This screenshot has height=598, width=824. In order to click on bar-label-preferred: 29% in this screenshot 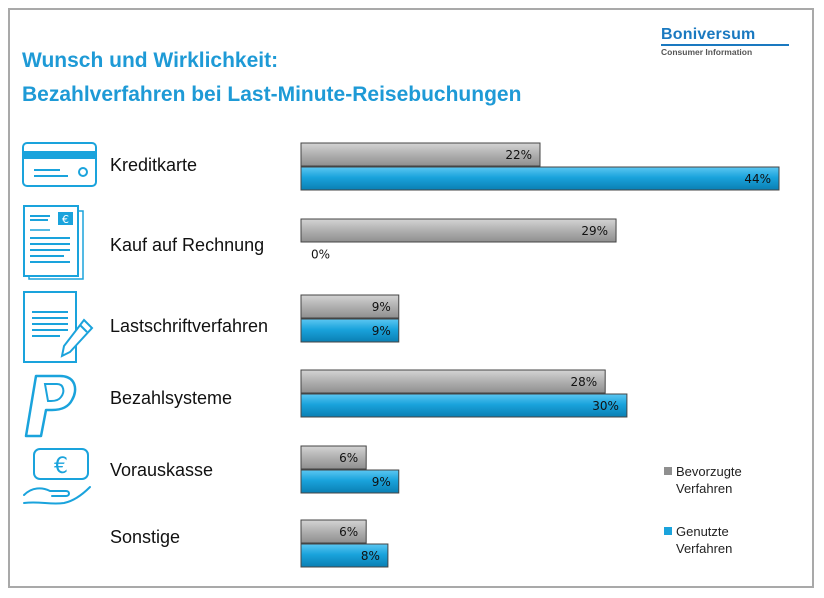, I will do `click(594, 231)`.